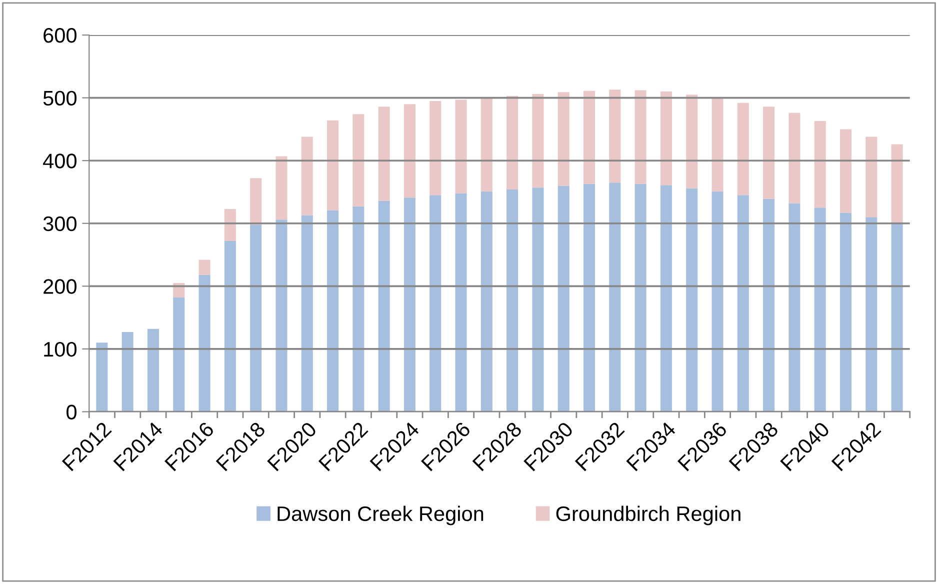 This screenshot has width=938, height=584. Describe the element at coordinates (60, 286) in the screenshot. I see `y-tick-label: 200` at that location.